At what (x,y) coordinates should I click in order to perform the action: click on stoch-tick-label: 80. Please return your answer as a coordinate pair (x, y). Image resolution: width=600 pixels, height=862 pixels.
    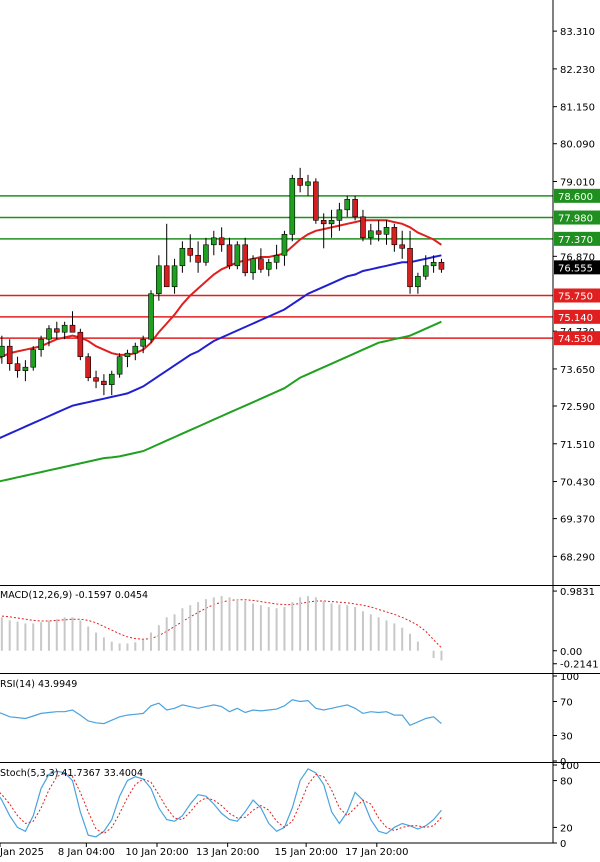
    Looking at the image, I should click on (566, 782).